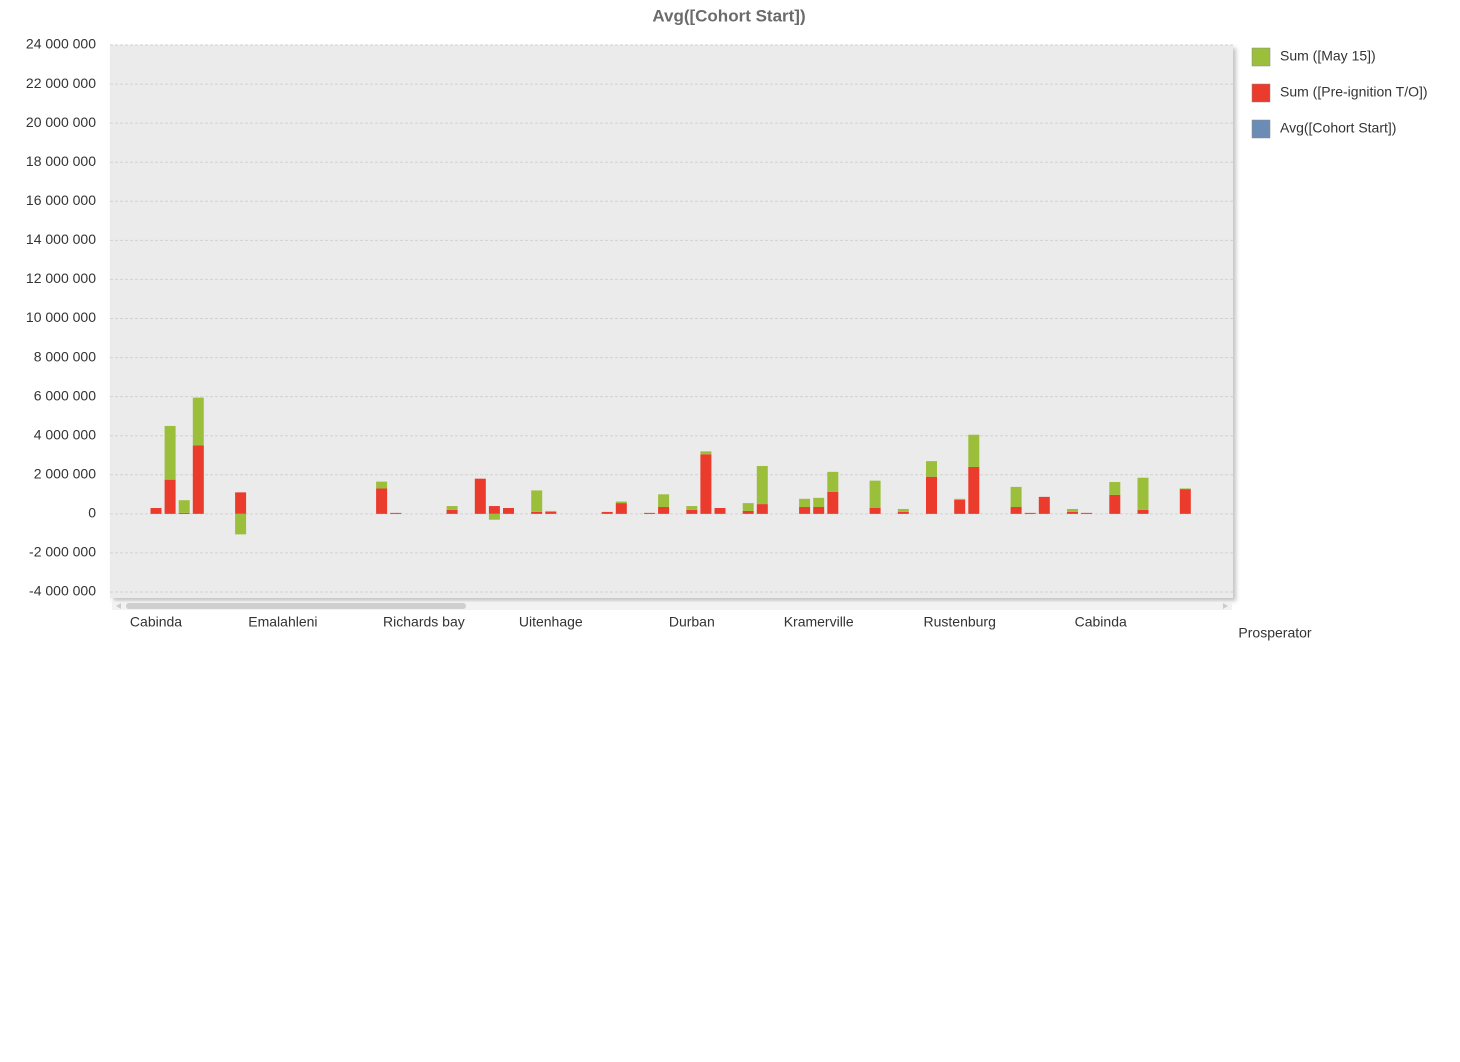 The width and height of the screenshot is (1460, 1062). I want to click on x-tick-label: Richards bay, so click(424, 622).